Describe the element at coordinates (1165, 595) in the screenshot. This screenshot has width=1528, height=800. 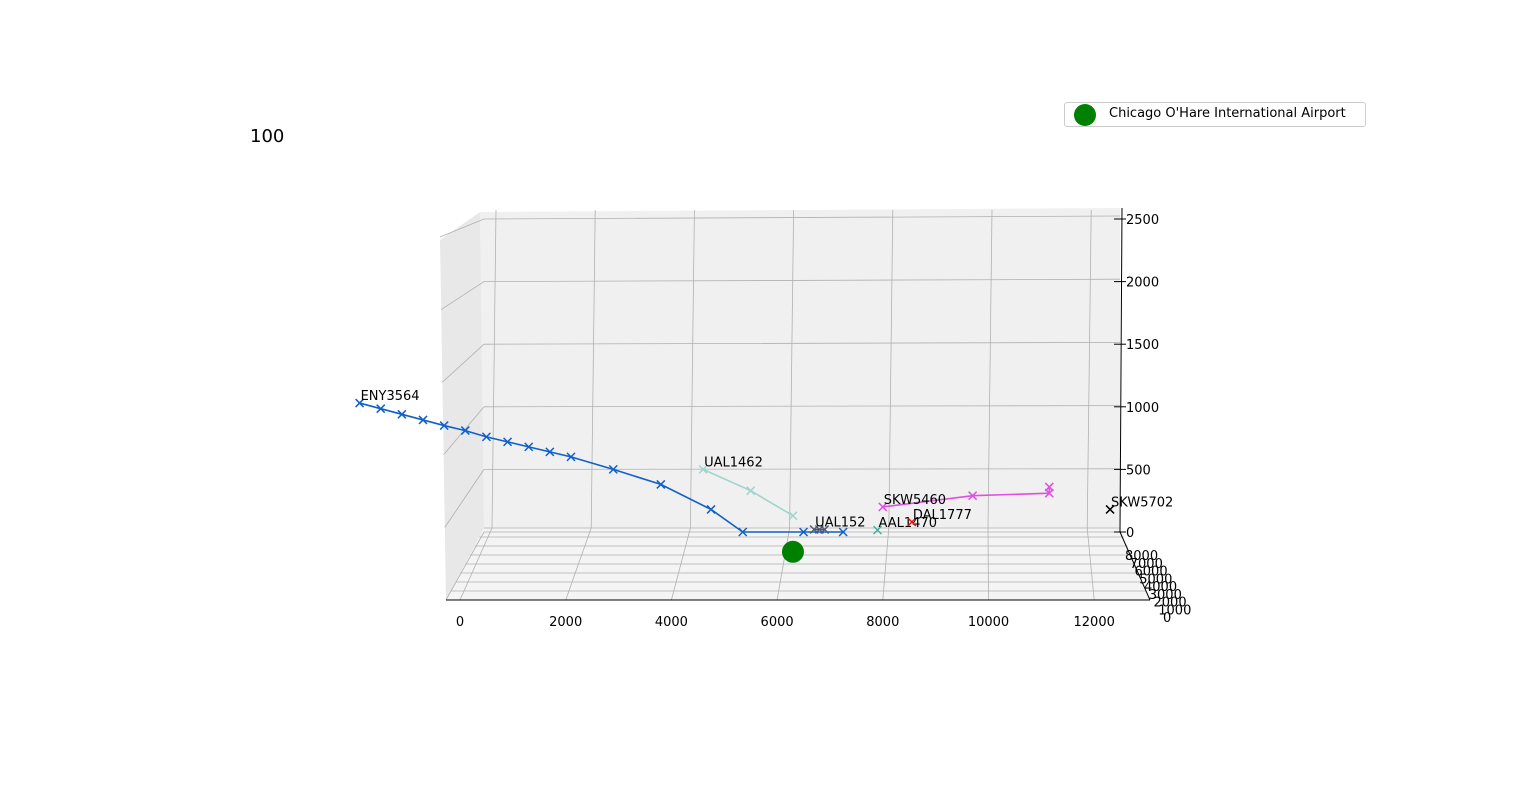
I see `y-tick-label: 3000` at that location.